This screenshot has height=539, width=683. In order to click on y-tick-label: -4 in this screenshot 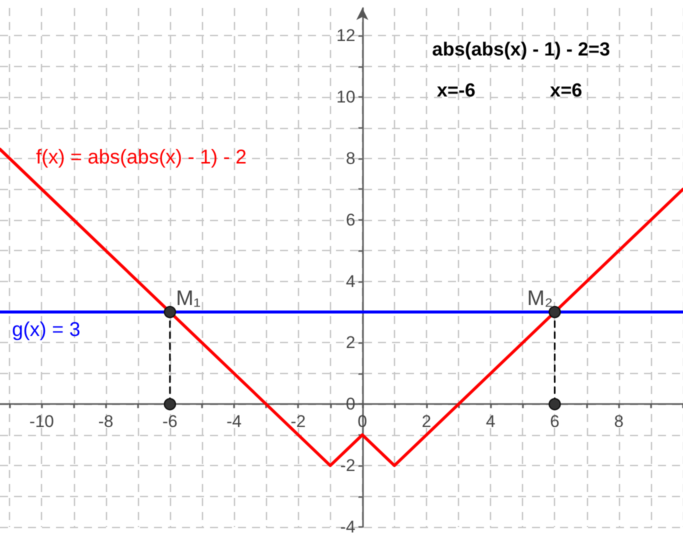, I will do `click(348, 527)`.